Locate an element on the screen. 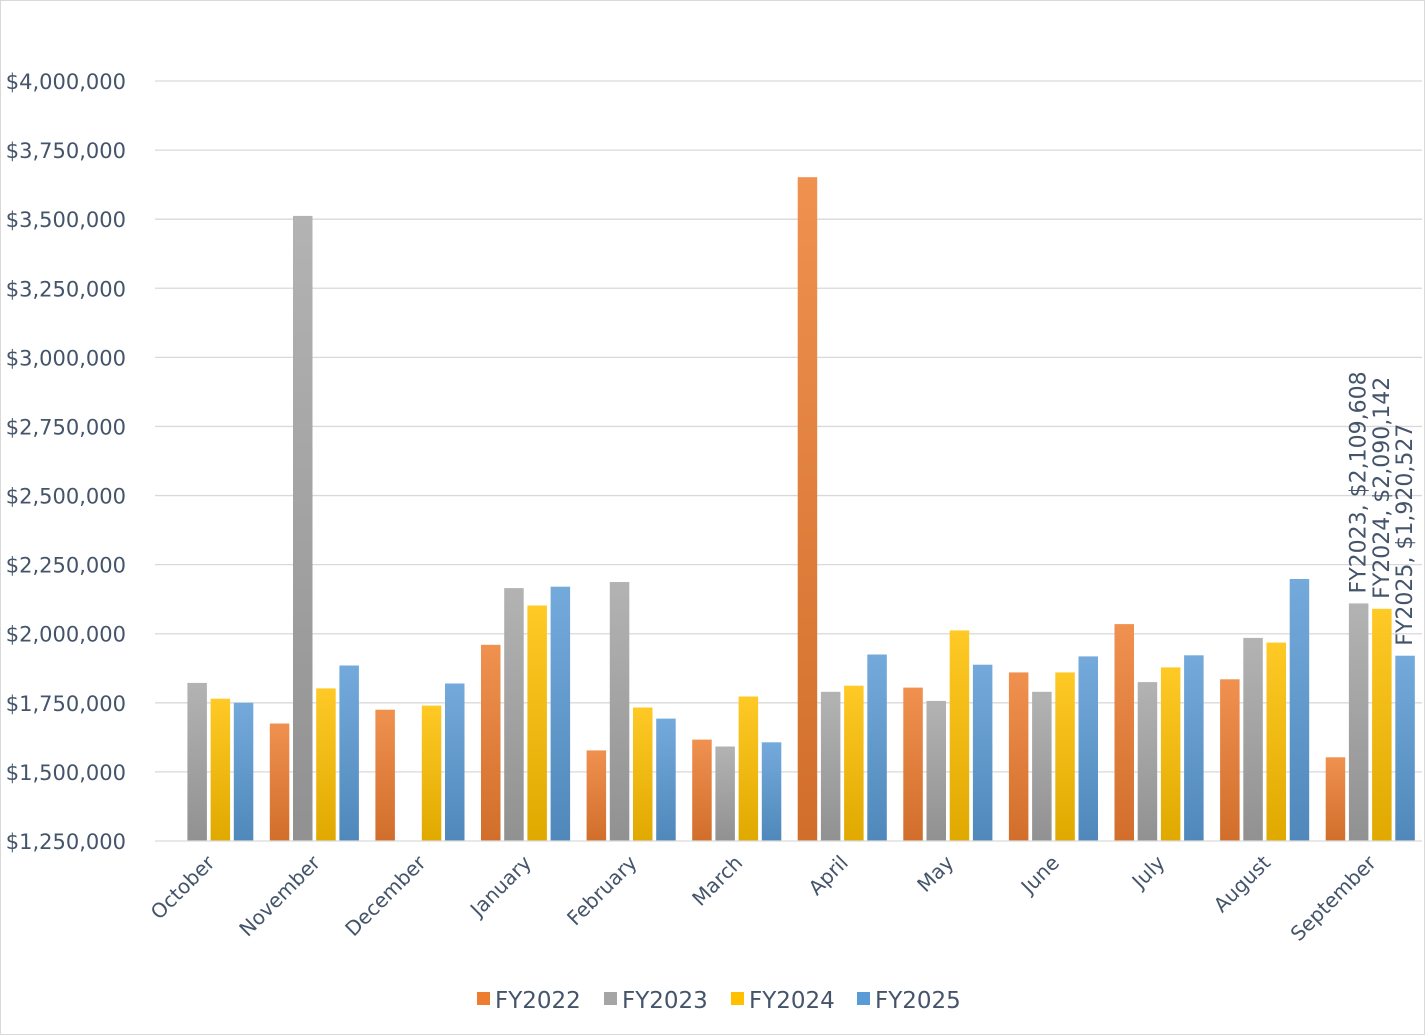 Image resolution: width=1425 pixels, height=1035 pixels. legend-label: FY2025 is located at coordinates (918, 1001).